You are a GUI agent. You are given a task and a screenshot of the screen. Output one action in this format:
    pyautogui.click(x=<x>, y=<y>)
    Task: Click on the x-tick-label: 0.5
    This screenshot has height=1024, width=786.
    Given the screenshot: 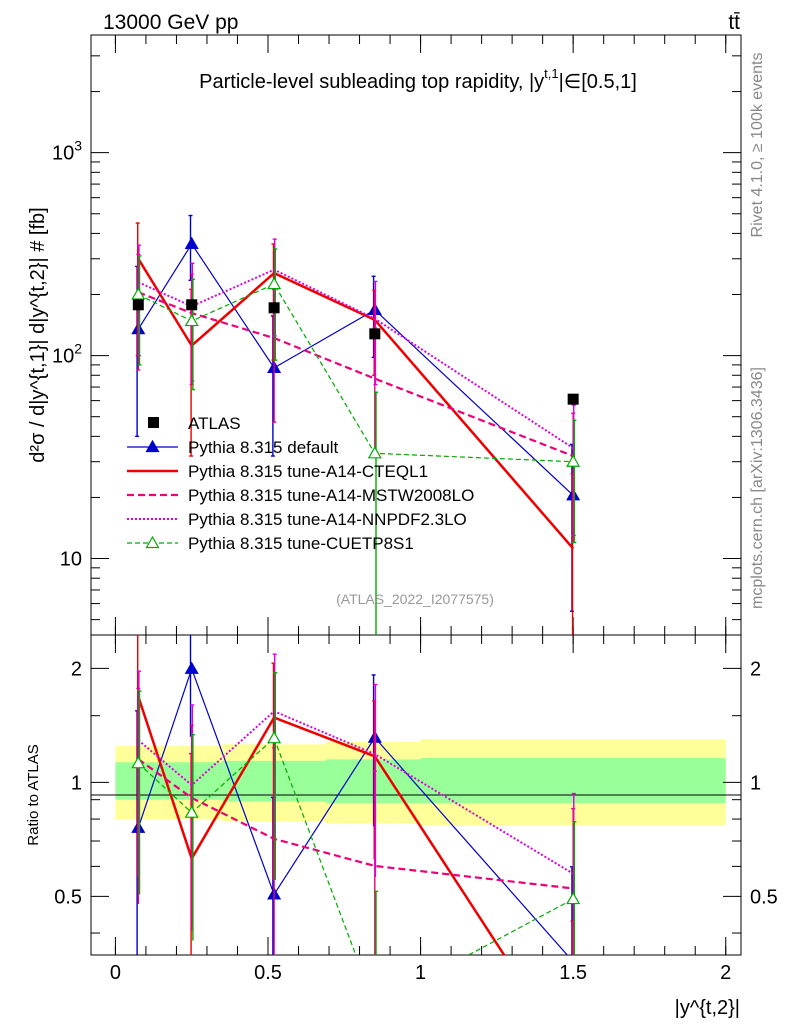 What is the action you would take?
    pyautogui.click(x=268, y=973)
    